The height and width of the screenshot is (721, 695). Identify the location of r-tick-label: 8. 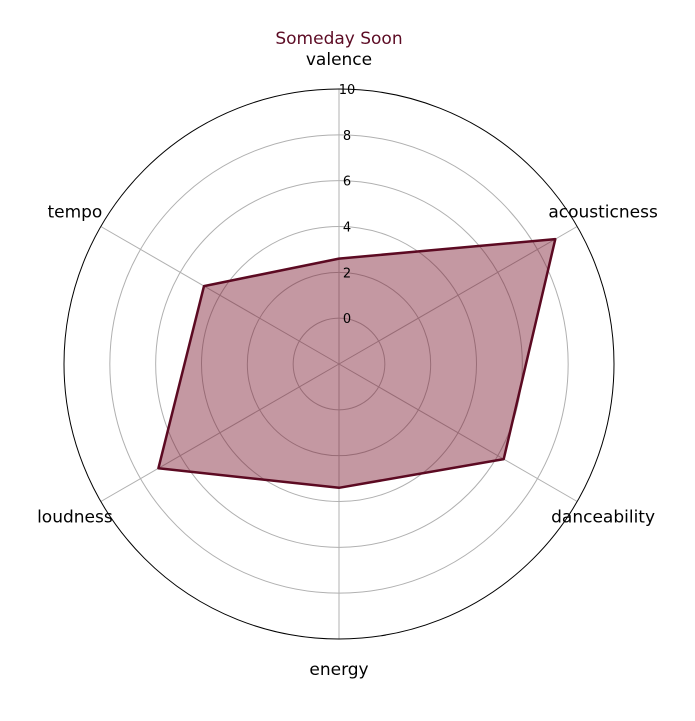
(347, 136).